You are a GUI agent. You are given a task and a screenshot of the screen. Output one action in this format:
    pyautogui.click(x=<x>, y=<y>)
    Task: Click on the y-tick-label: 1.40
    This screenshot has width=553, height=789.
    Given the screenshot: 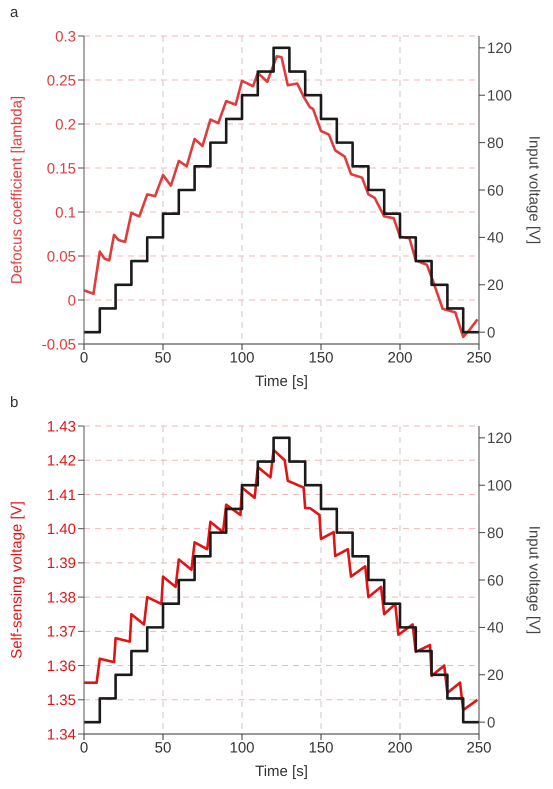 What is the action you would take?
    pyautogui.click(x=61, y=529)
    